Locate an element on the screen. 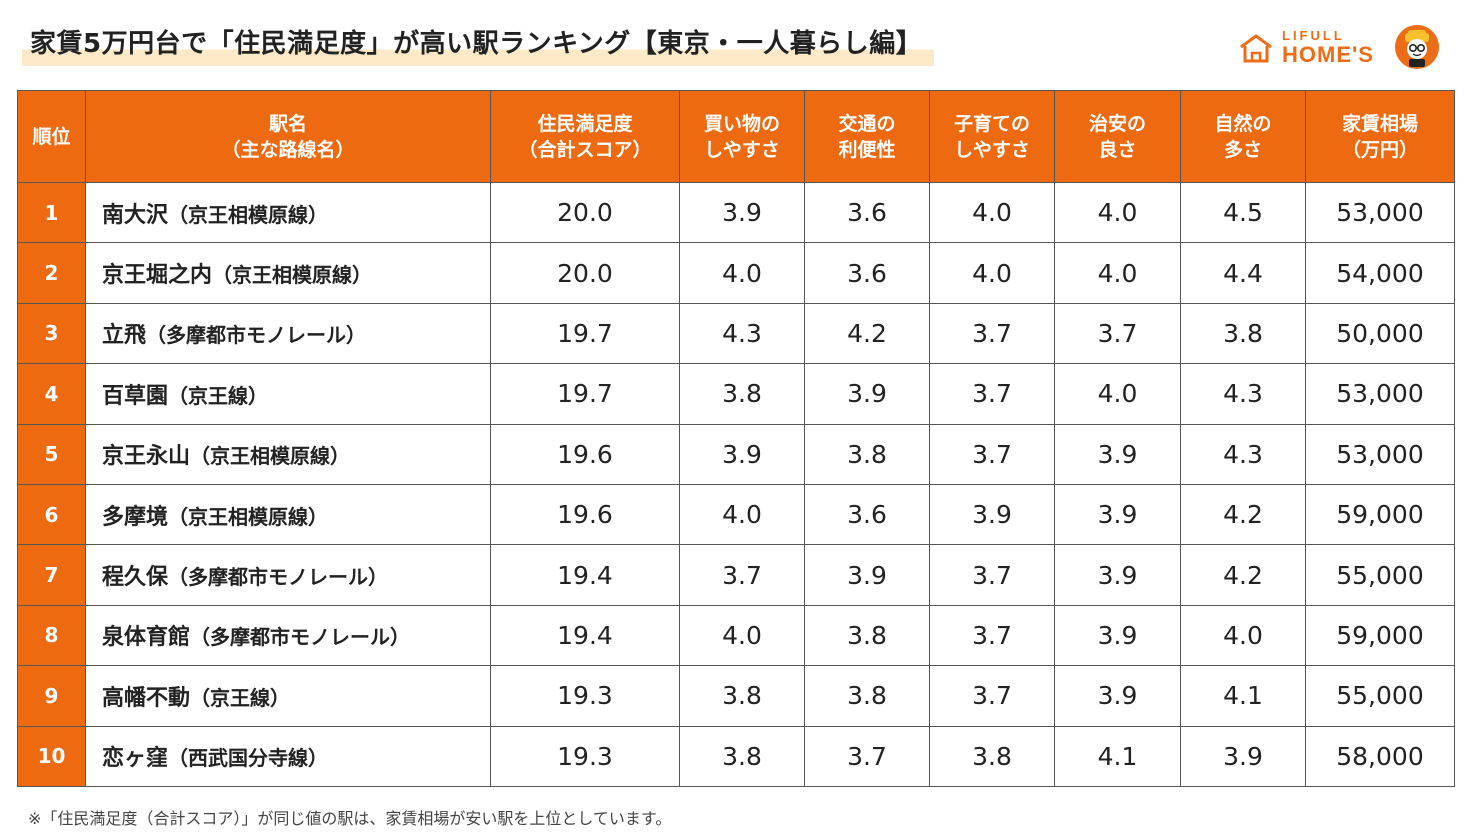 This screenshot has height=833, width=1480. station-line: （京王線） is located at coordinates (218, 395).